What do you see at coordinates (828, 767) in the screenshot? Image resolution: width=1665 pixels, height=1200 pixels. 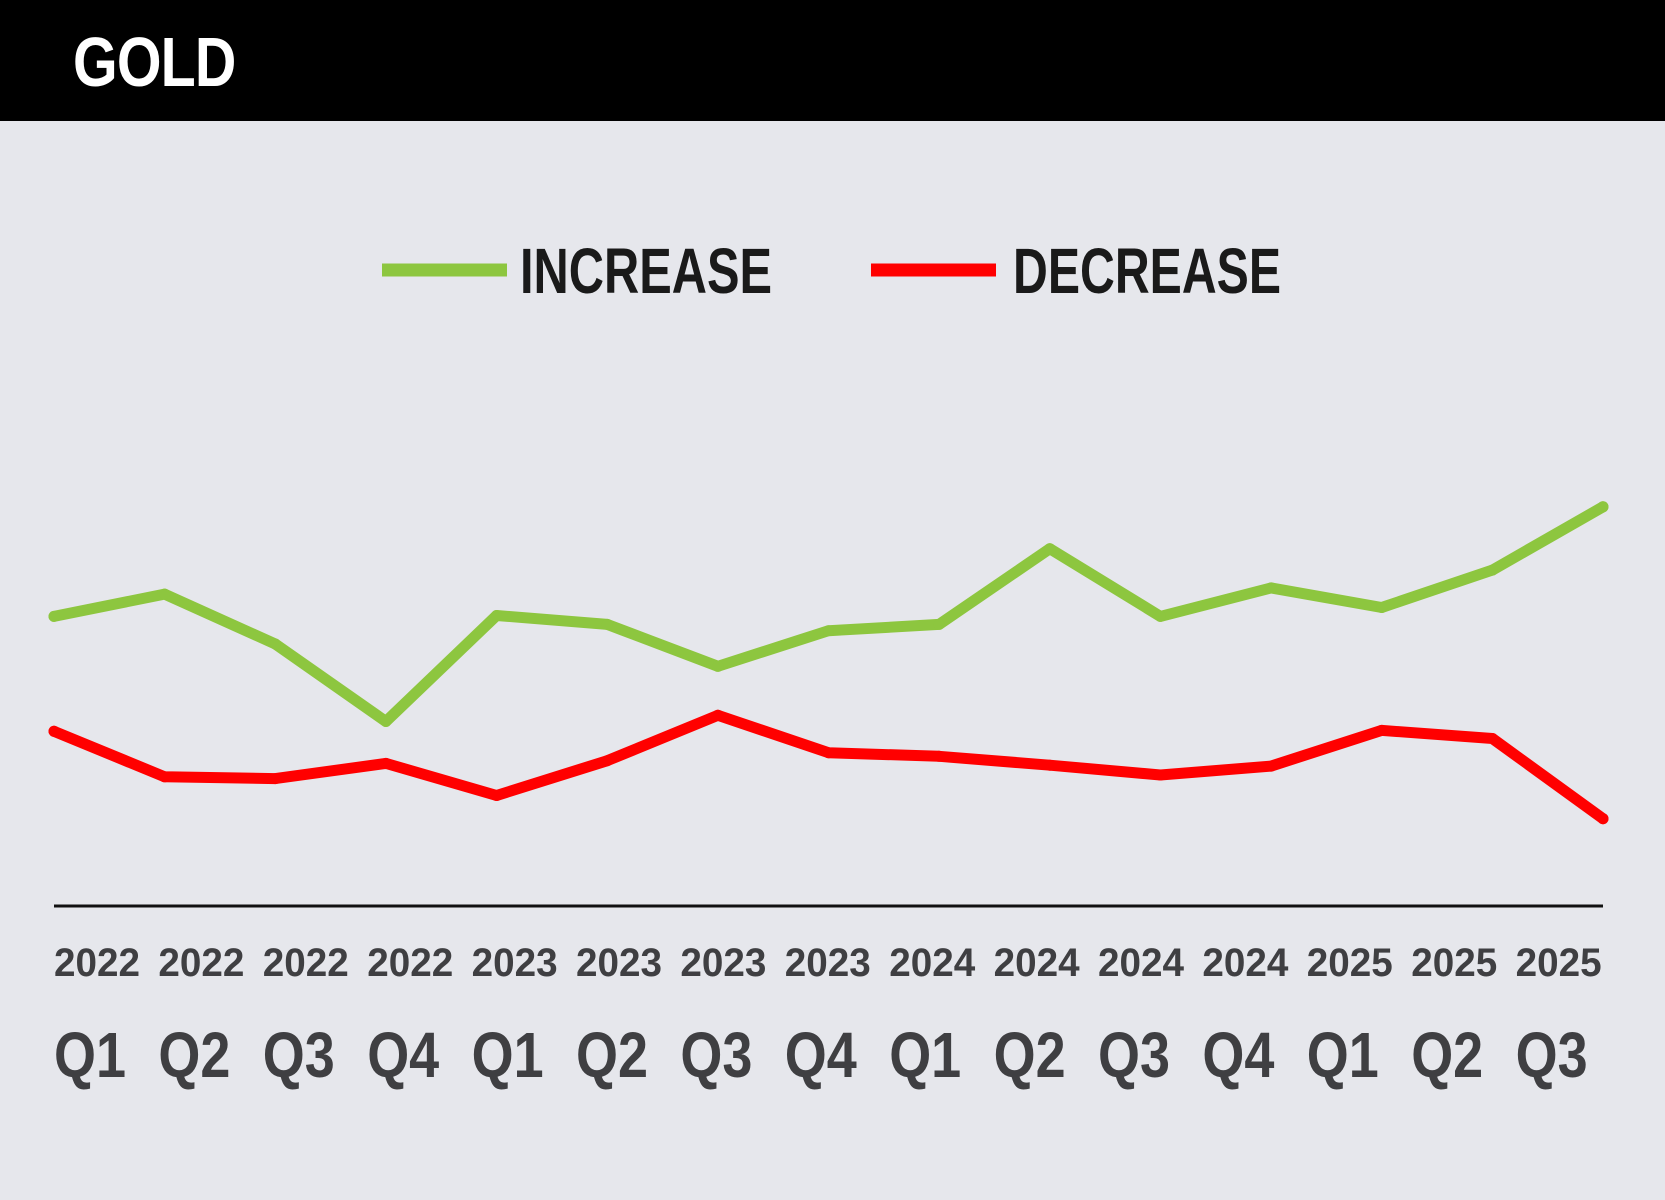 I see `series-line-decrease` at bounding box center [828, 767].